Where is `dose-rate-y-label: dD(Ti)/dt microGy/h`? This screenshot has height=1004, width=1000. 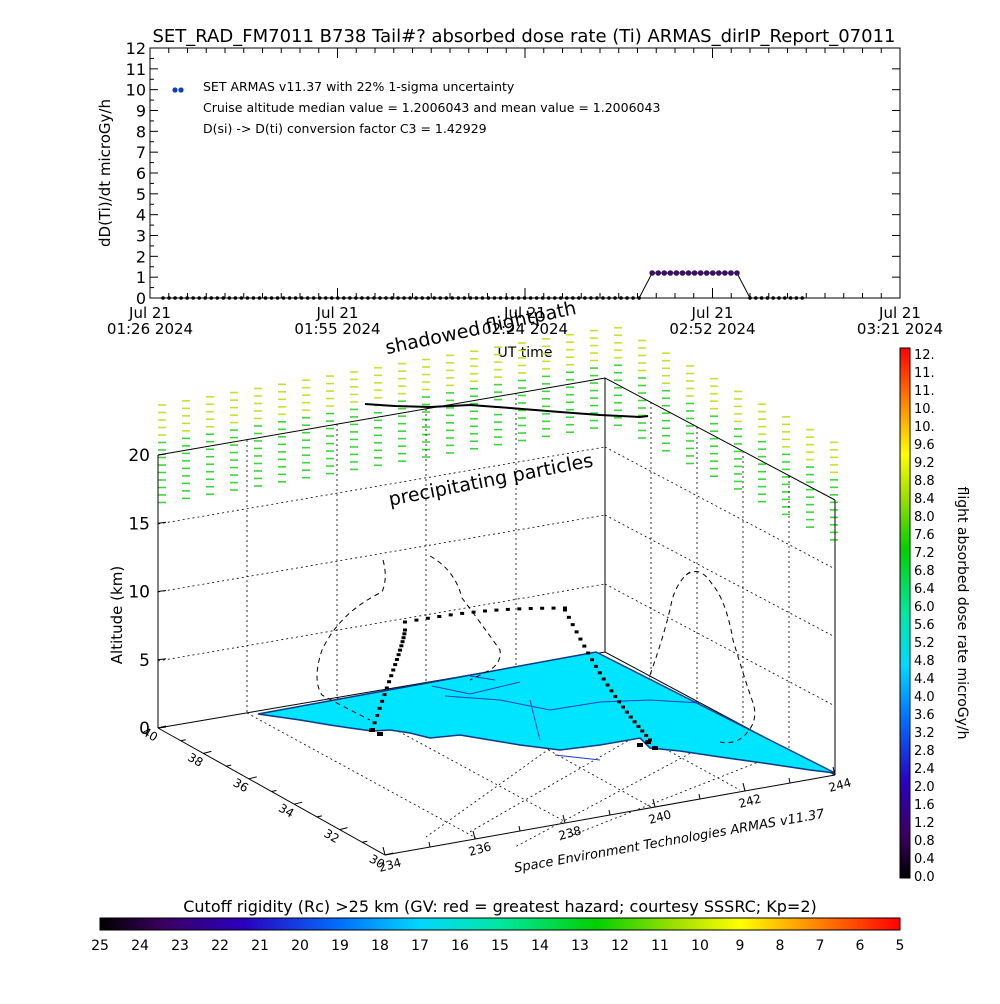
dose-rate-y-label: dD(Ti)/dt microGy/h is located at coordinates (105, 173).